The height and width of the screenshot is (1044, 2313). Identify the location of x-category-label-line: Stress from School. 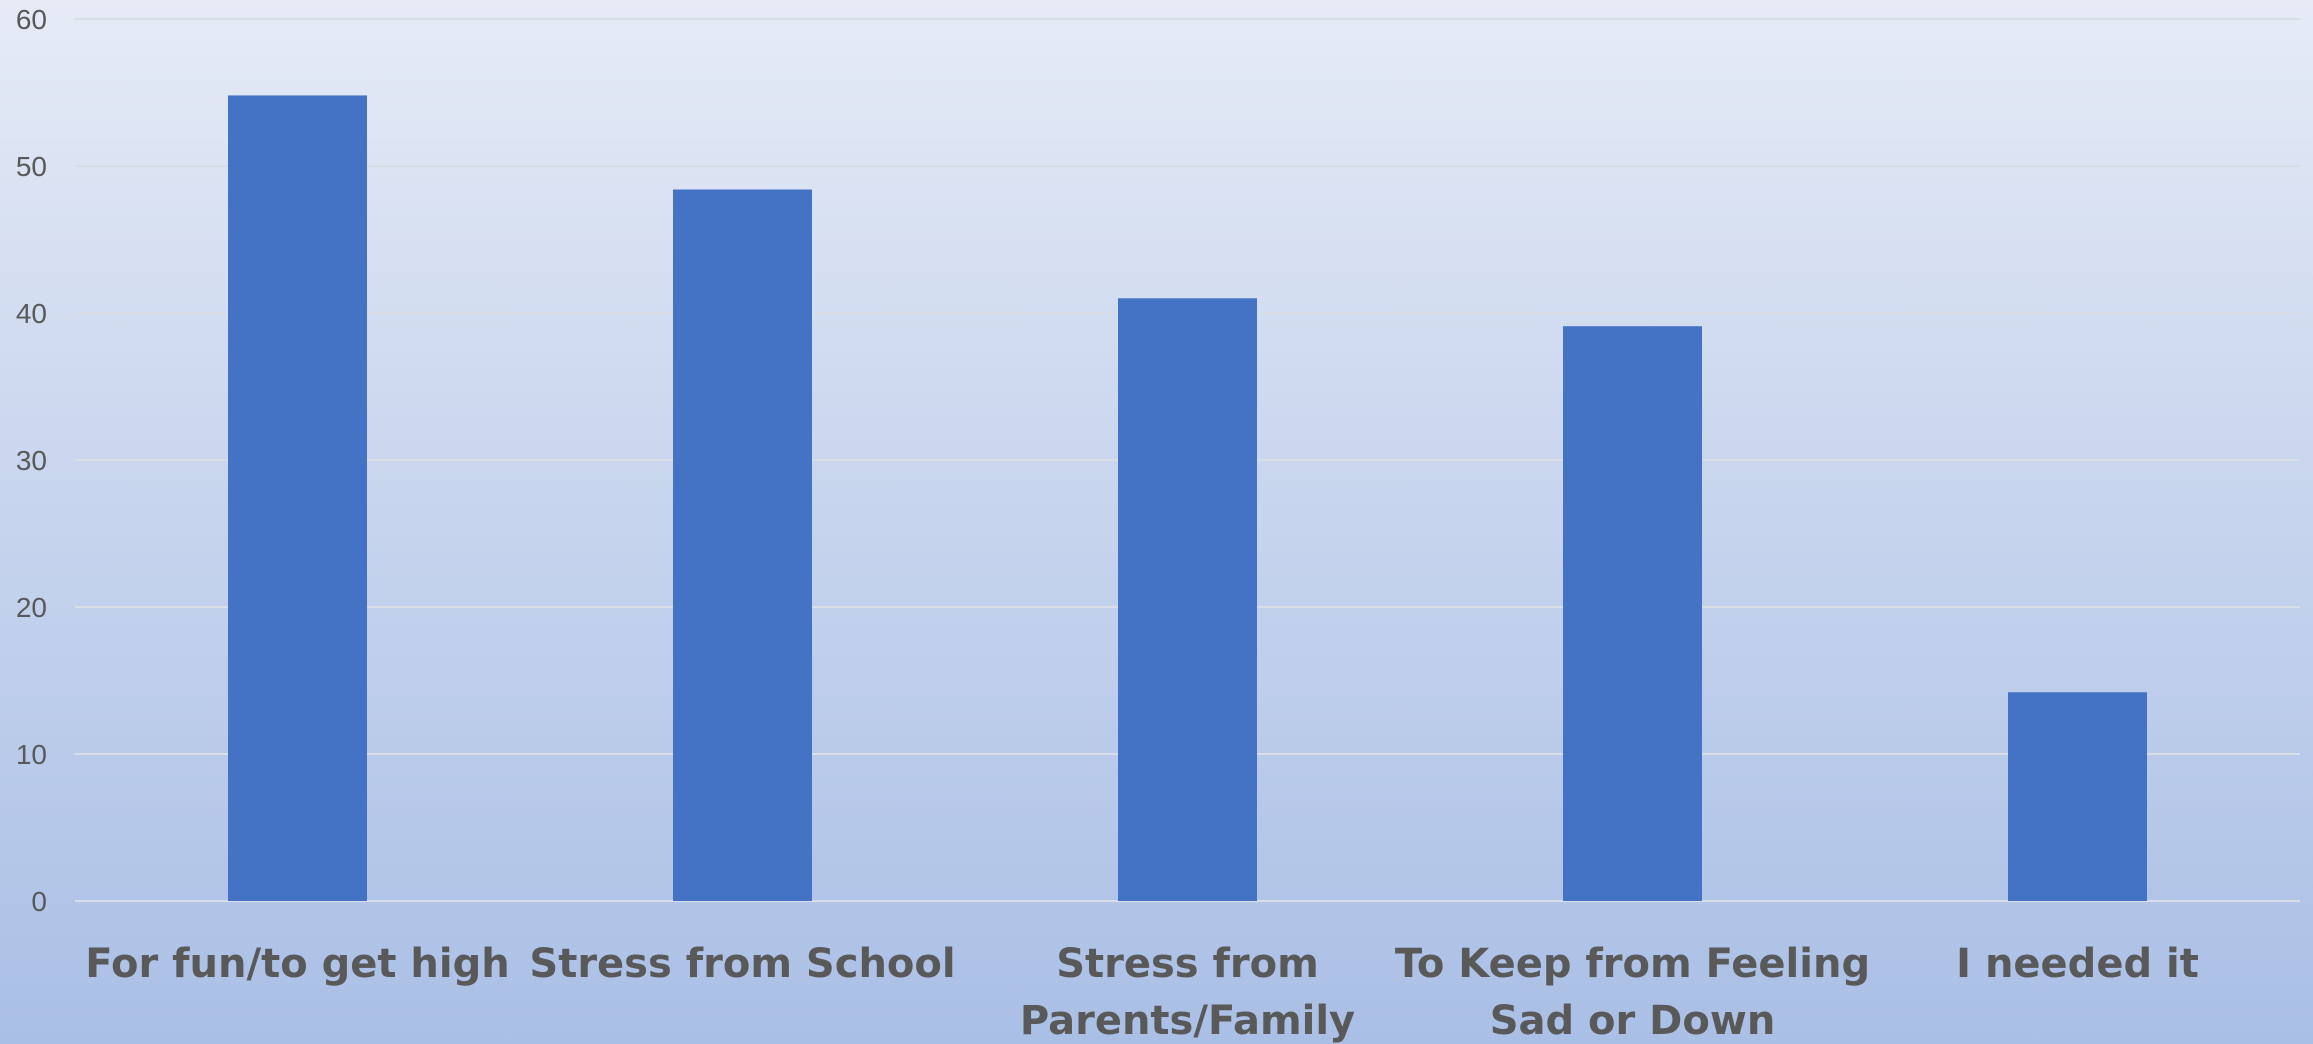
(742, 964).